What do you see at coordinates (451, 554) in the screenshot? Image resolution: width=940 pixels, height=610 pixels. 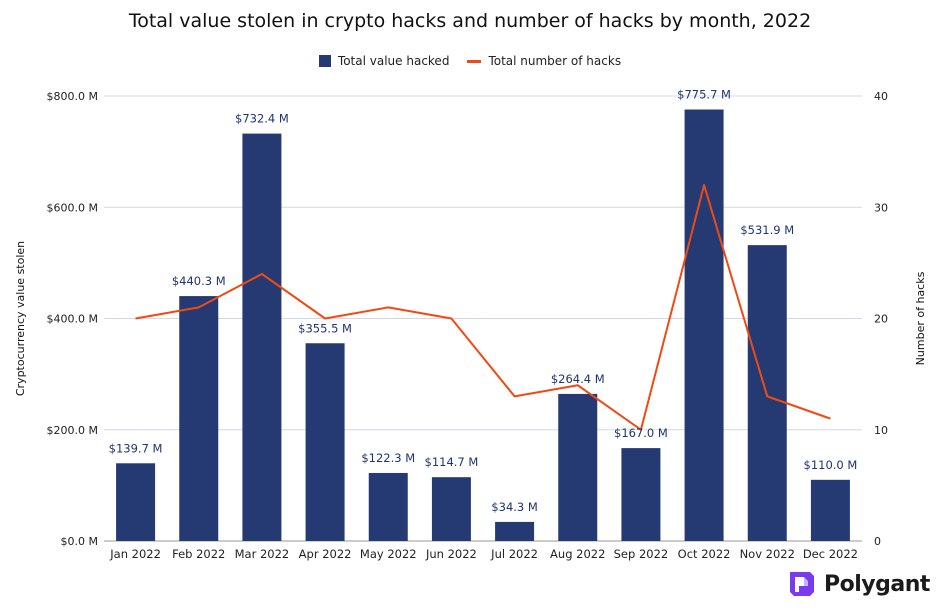 I see `x-tick-label: Jun 2022` at bounding box center [451, 554].